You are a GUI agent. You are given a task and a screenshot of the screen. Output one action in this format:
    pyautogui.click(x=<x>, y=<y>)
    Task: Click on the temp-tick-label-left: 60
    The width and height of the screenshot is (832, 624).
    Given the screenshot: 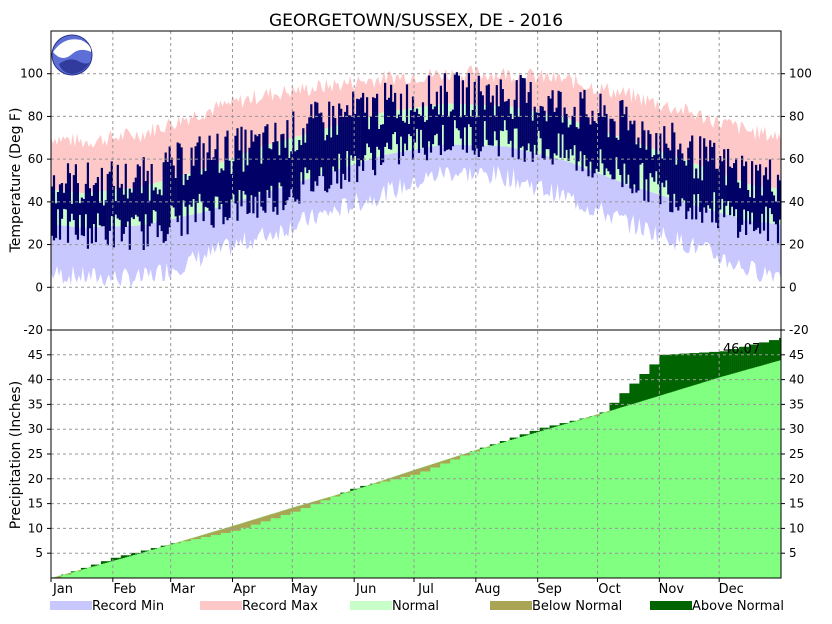 What is the action you would take?
    pyautogui.click(x=35, y=159)
    